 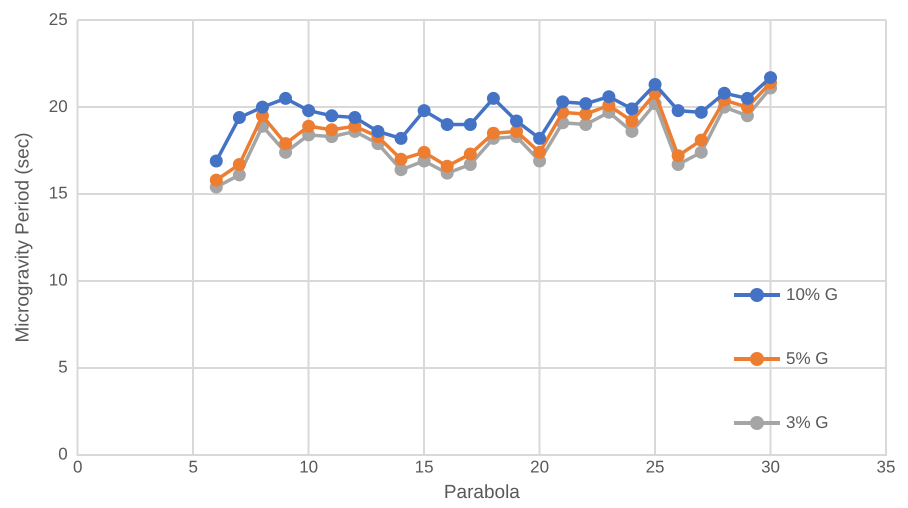 What do you see at coordinates (807, 423) in the screenshot?
I see `legend-label: 3% G` at bounding box center [807, 423].